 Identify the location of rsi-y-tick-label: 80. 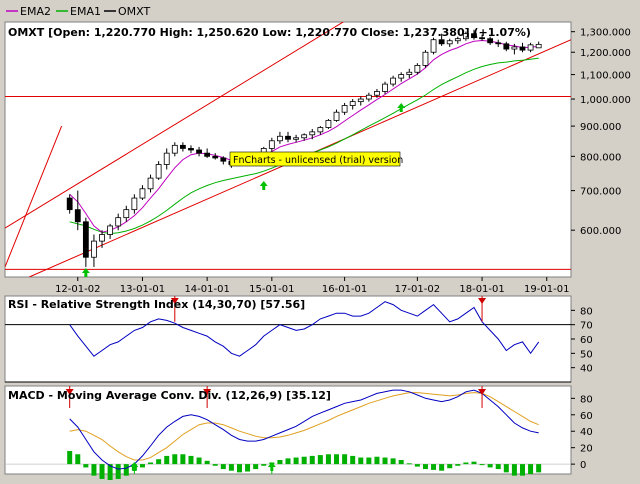
(586, 311).